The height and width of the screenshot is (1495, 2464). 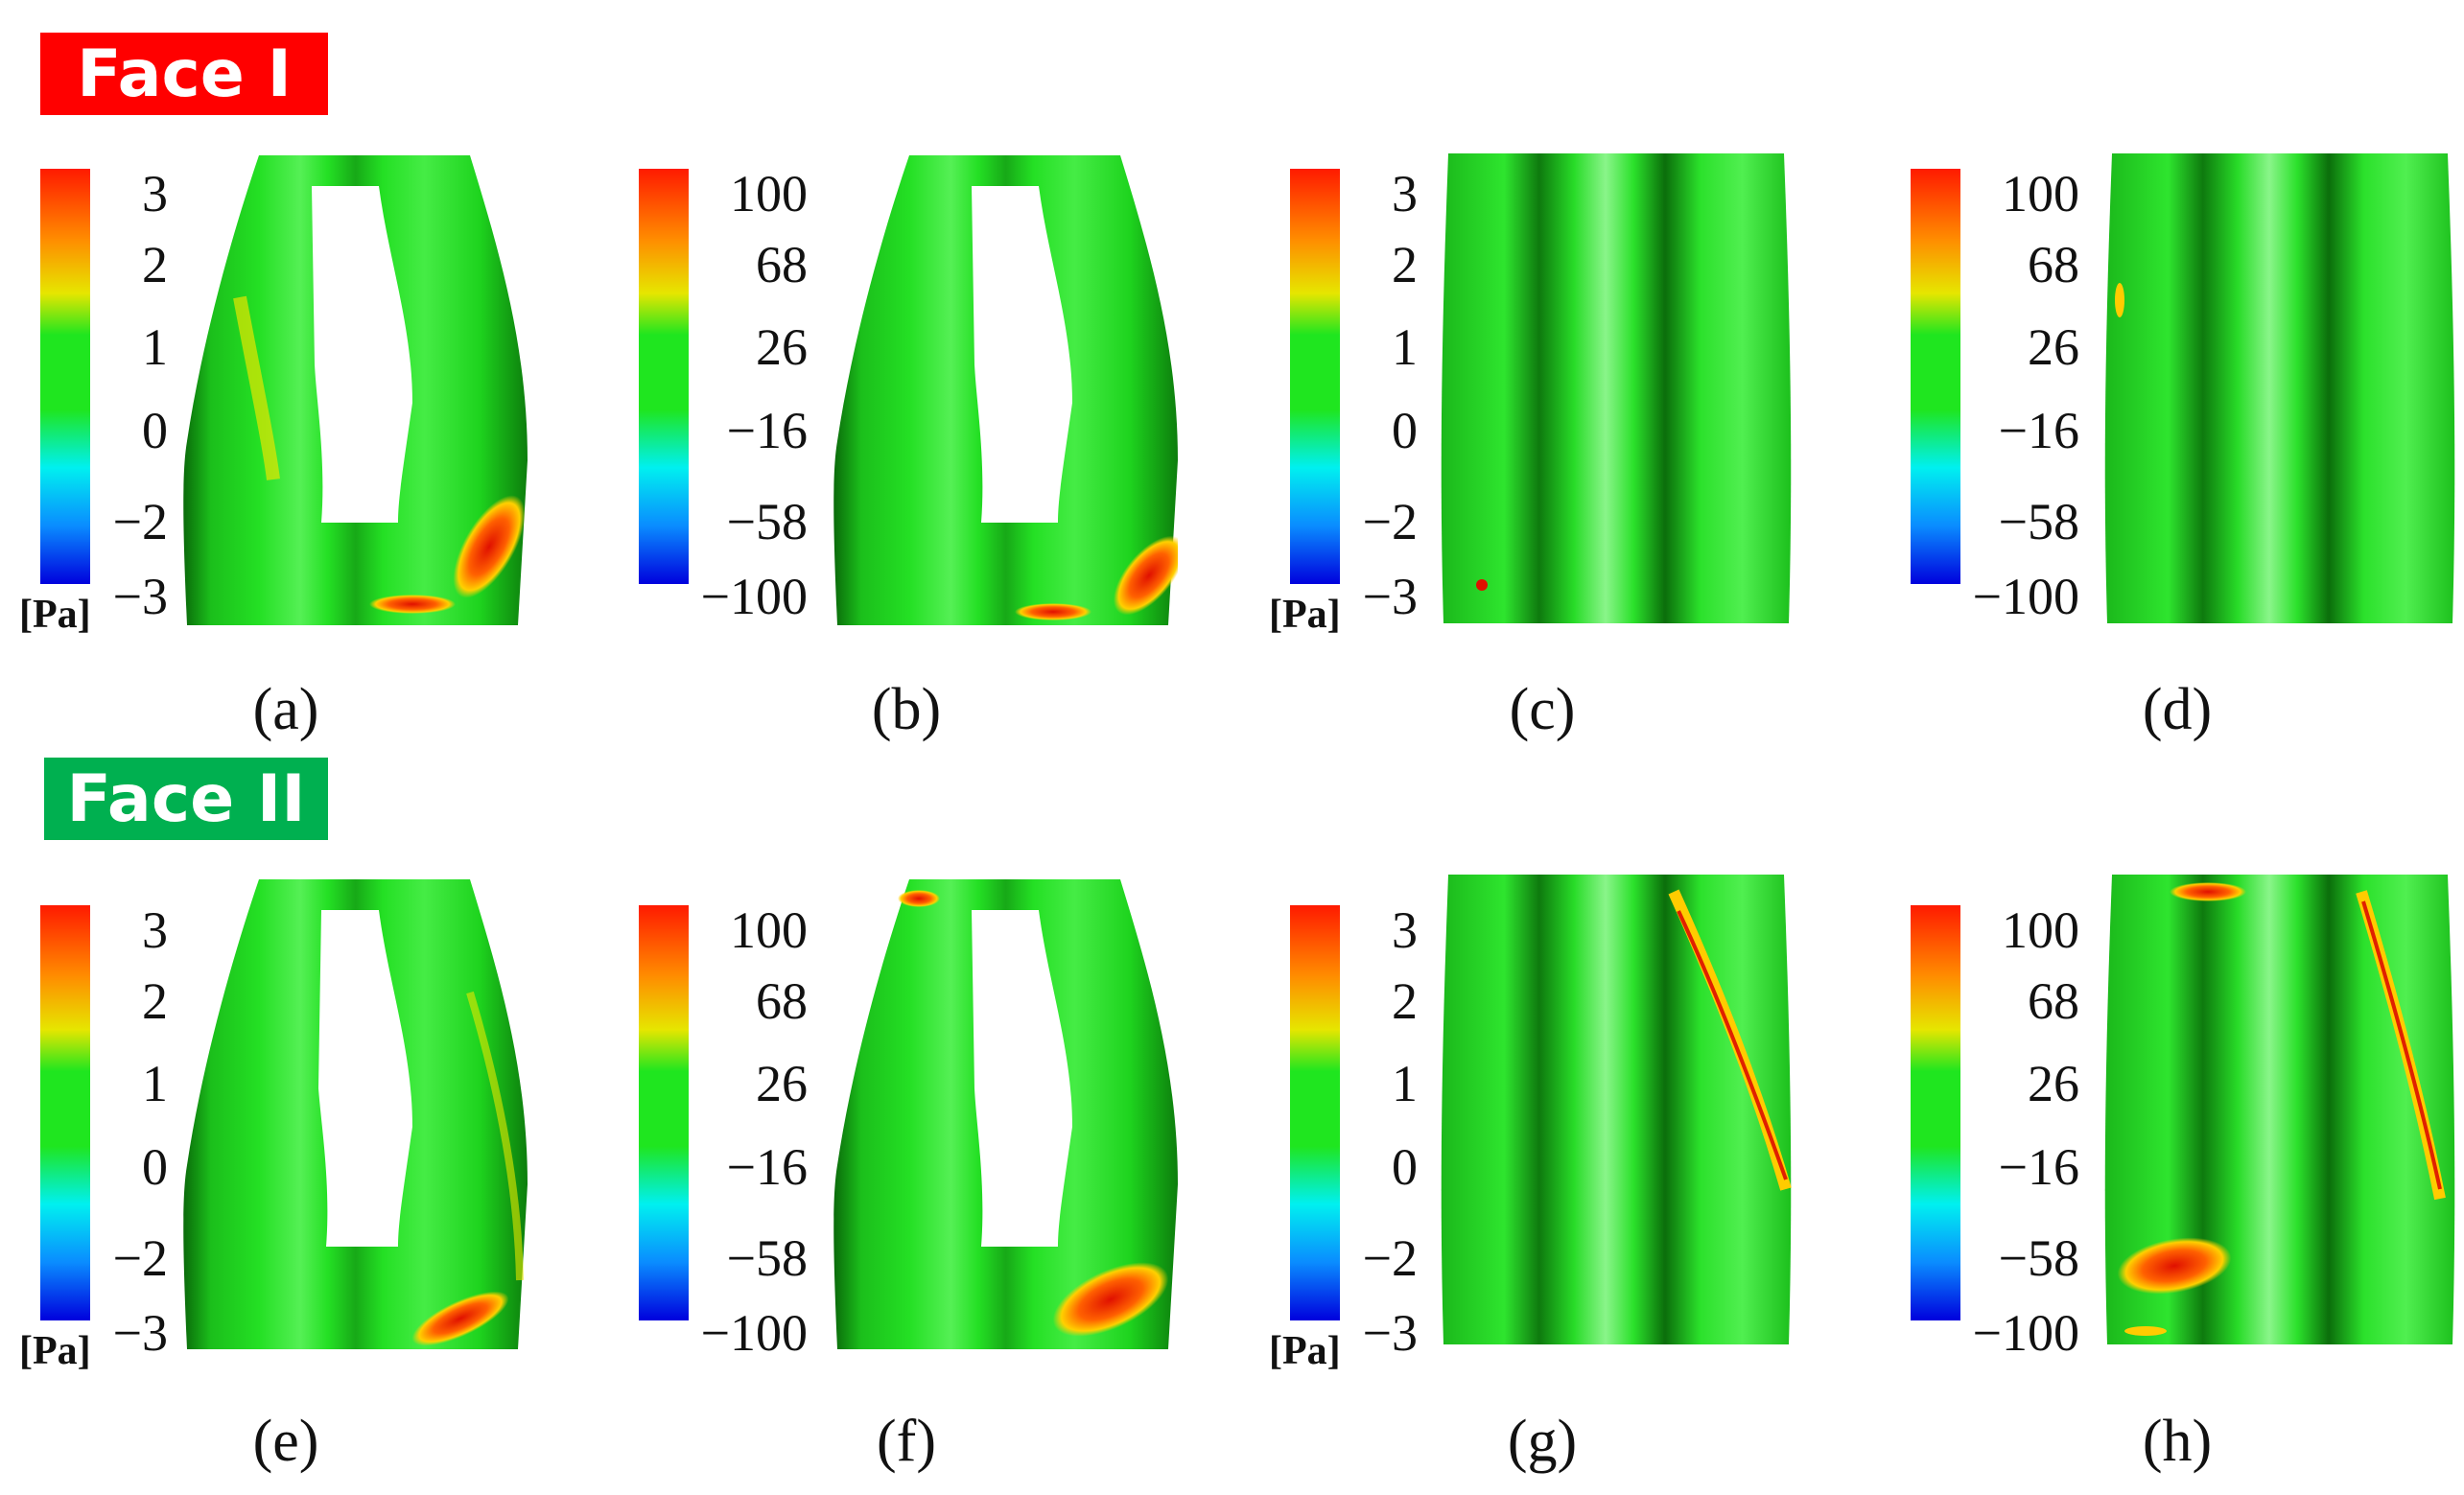 I want to click on contour-plot-g, so click(x=1616, y=1109).